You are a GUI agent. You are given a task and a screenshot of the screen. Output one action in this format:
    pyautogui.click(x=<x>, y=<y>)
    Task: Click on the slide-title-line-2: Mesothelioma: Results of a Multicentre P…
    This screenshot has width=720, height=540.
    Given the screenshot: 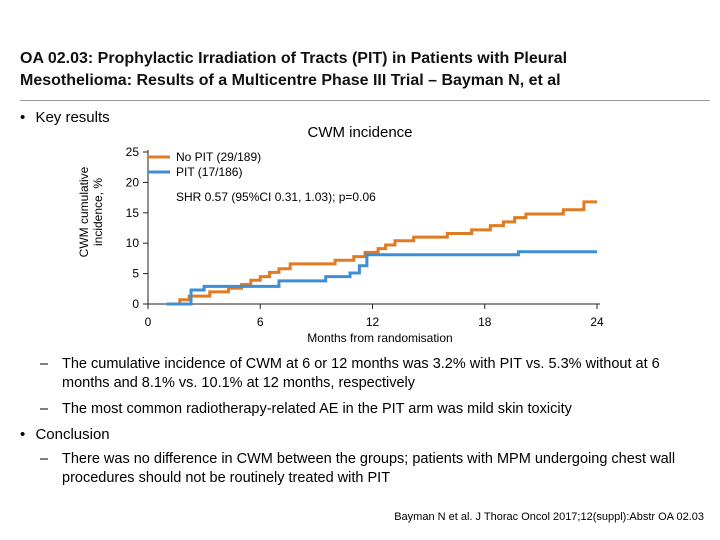 What is the action you would take?
    pyautogui.click(x=290, y=80)
    